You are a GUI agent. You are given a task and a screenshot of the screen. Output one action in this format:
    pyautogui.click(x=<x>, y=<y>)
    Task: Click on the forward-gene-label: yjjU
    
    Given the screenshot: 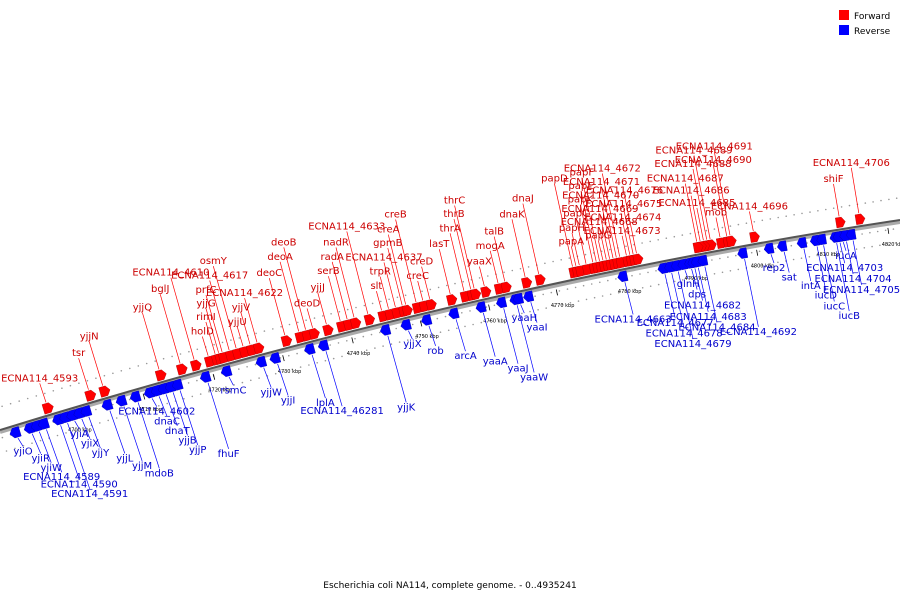 What is the action you would take?
    pyautogui.click(x=237, y=322)
    